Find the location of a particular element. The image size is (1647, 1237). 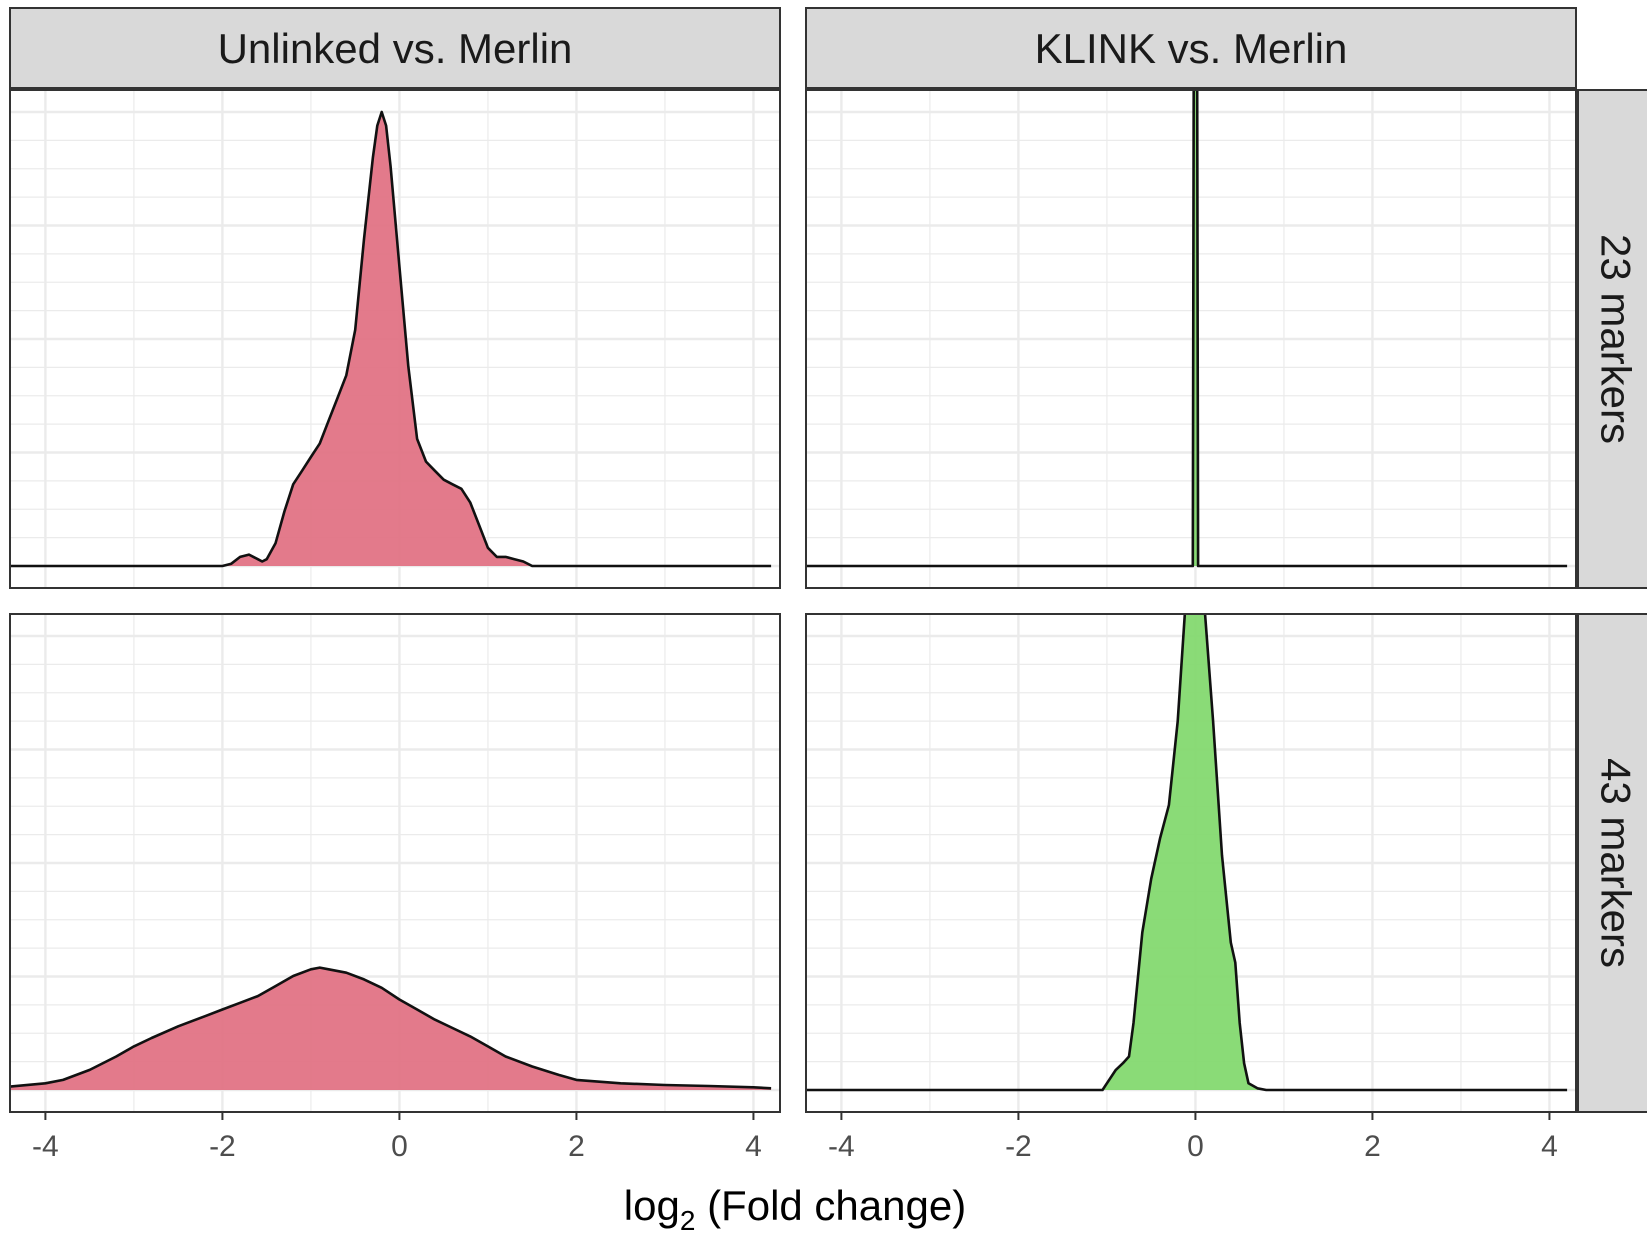

x-axis-title: log2 (Fold change) is located at coordinates (795, 1209).